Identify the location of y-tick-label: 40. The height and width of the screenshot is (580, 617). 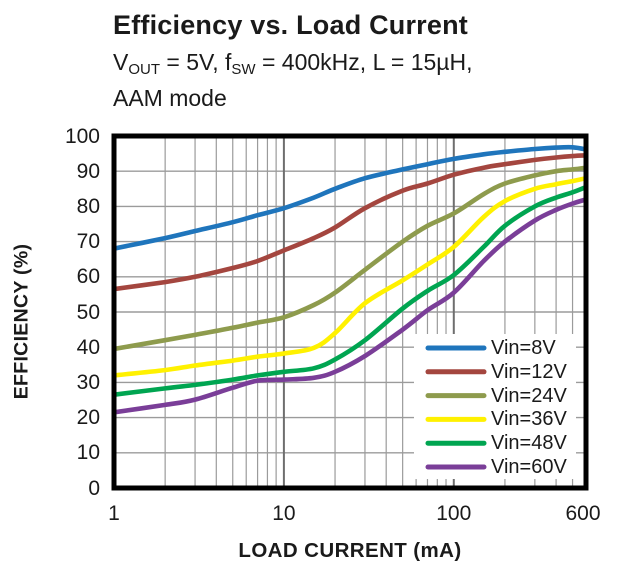
(88, 347).